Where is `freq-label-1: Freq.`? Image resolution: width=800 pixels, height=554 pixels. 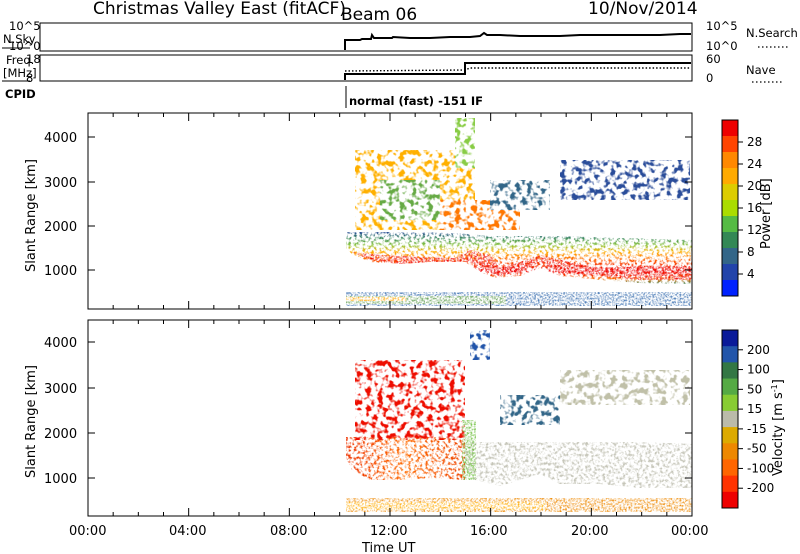
freq-label-1: Freq. is located at coordinates (20, 60).